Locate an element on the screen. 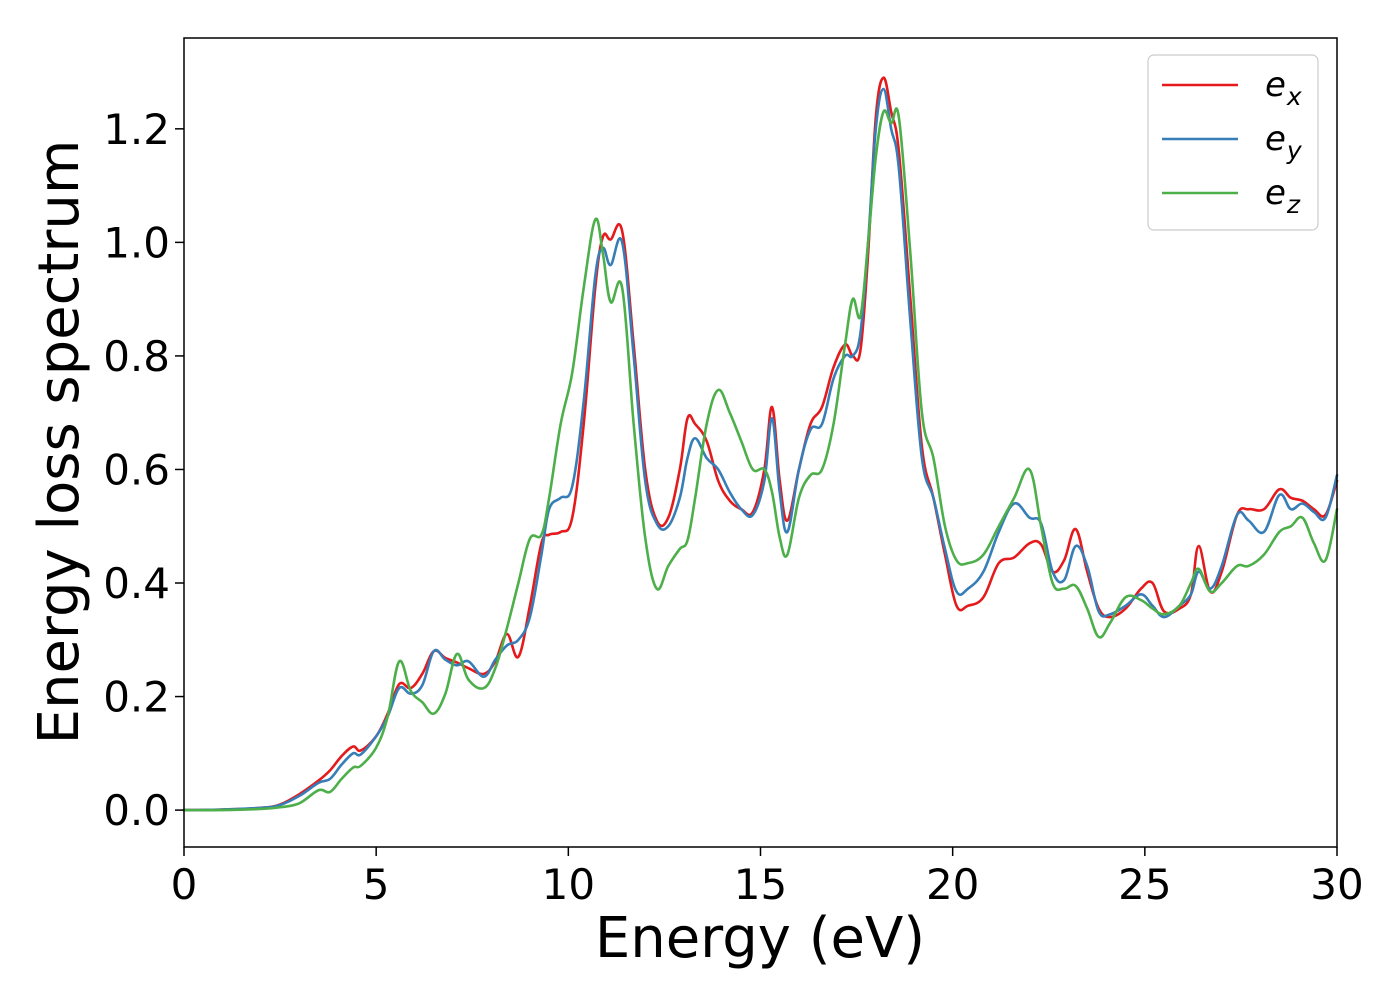  legend-box is located at coordinates (1233, 142).